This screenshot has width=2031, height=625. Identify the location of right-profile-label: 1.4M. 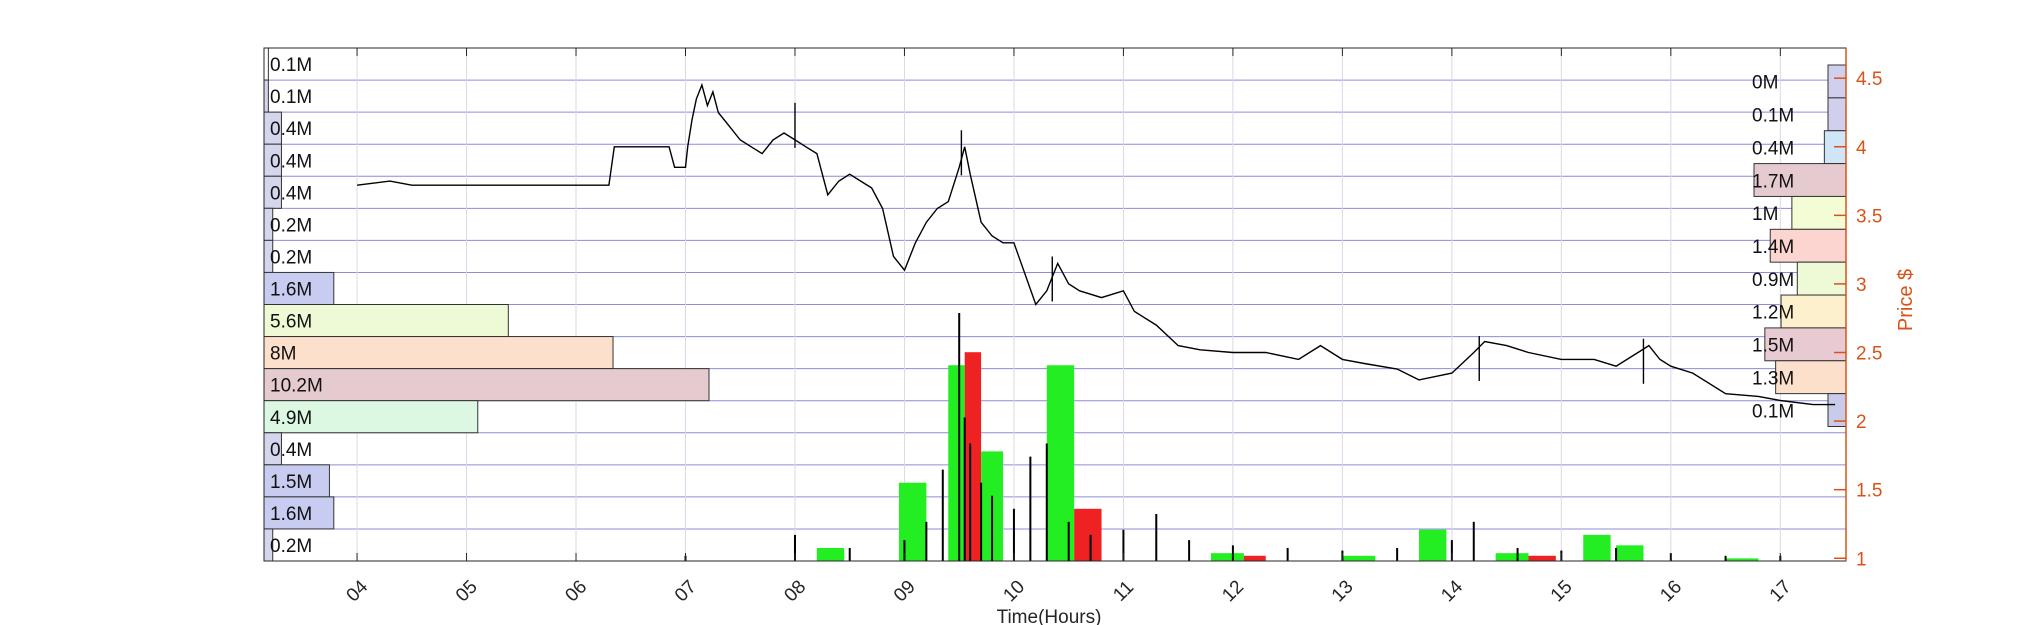
(1773, 247).